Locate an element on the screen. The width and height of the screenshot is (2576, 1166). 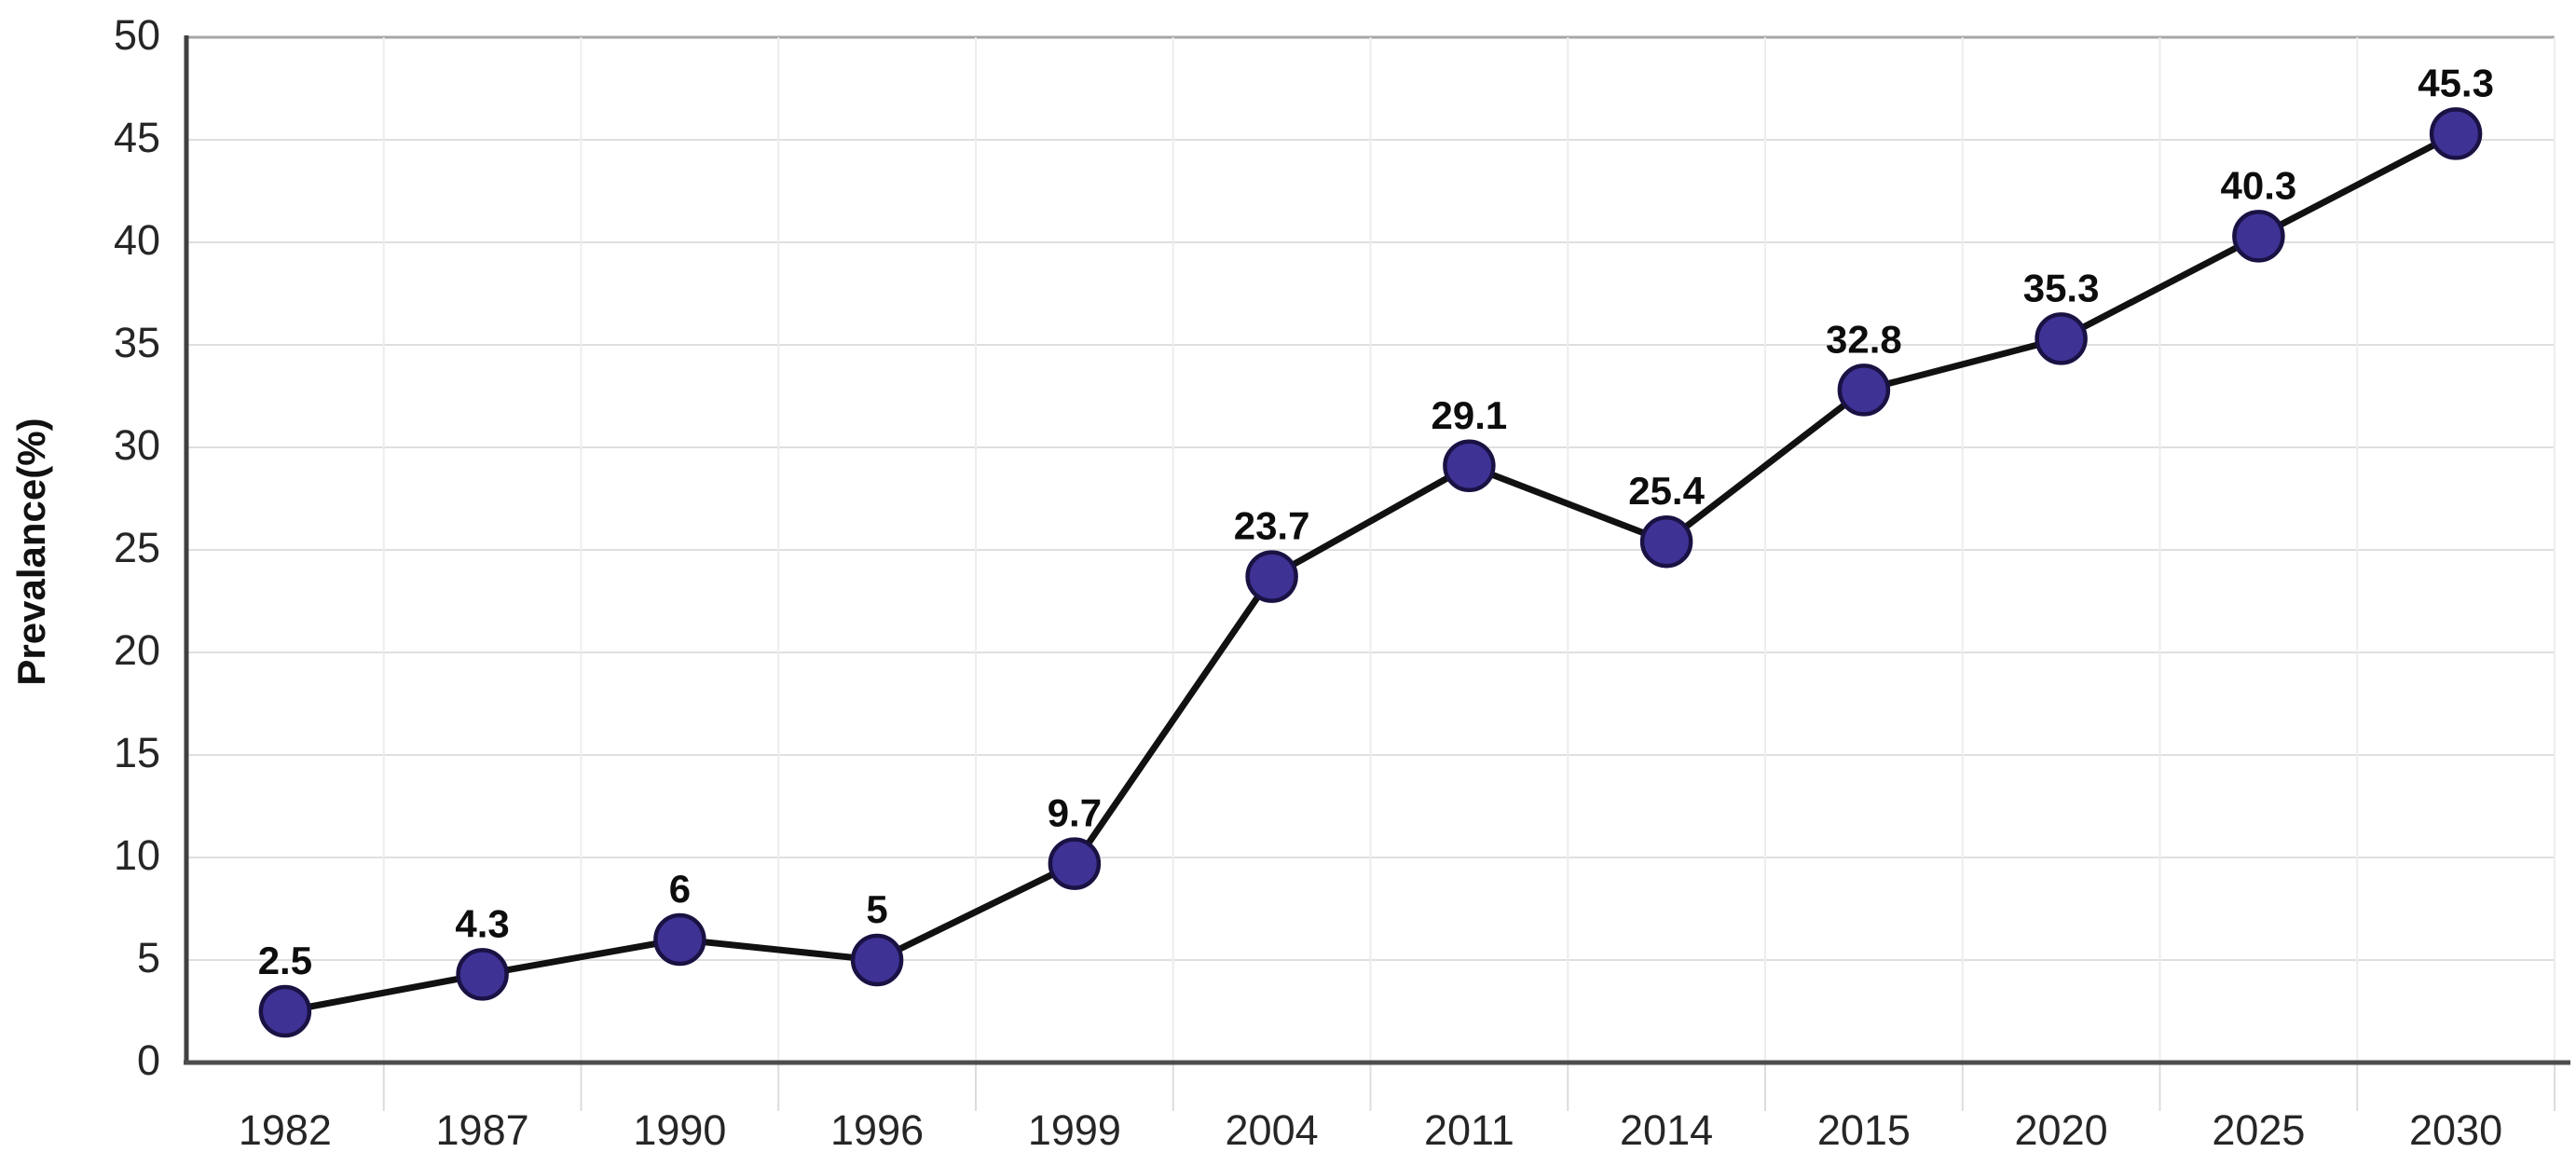
data-point-1990 is located at coordinates (679, 939).